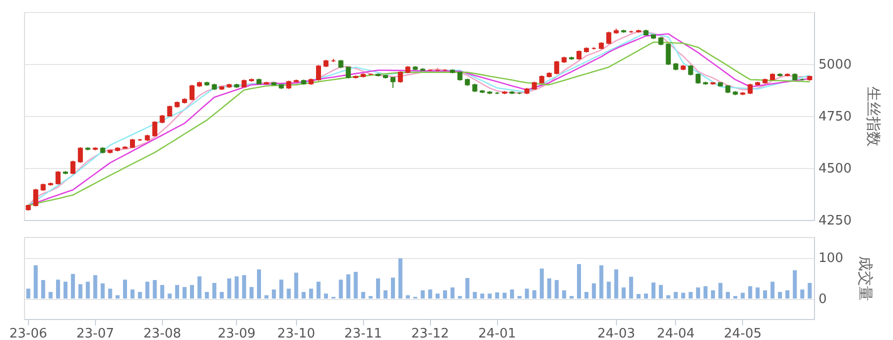 Image resolution: width=893 pixels, height=340 pixels. Describe the element at coordinates (95, 333) in the screenshot. I see `x-tick-label: 23-07` at that location.